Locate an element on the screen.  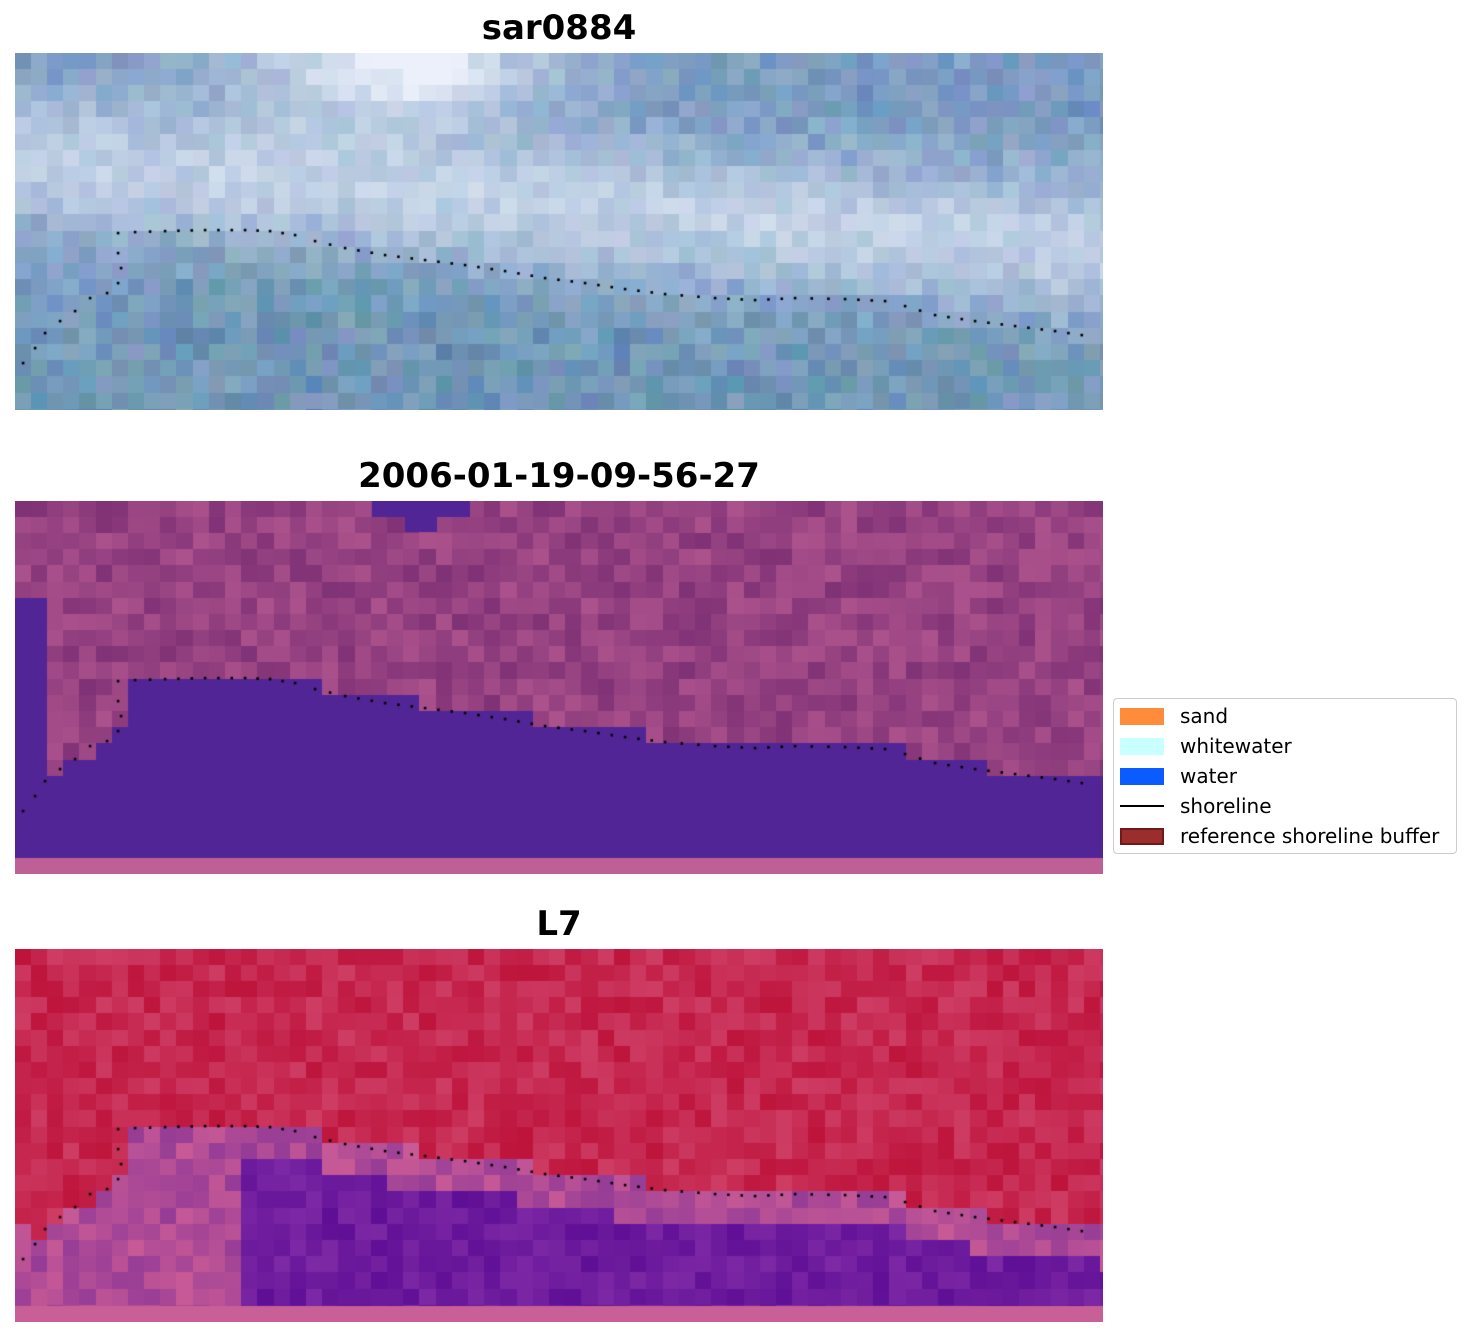
legend-item-shoreline: shoreline is located at coordinates (1196, 806).